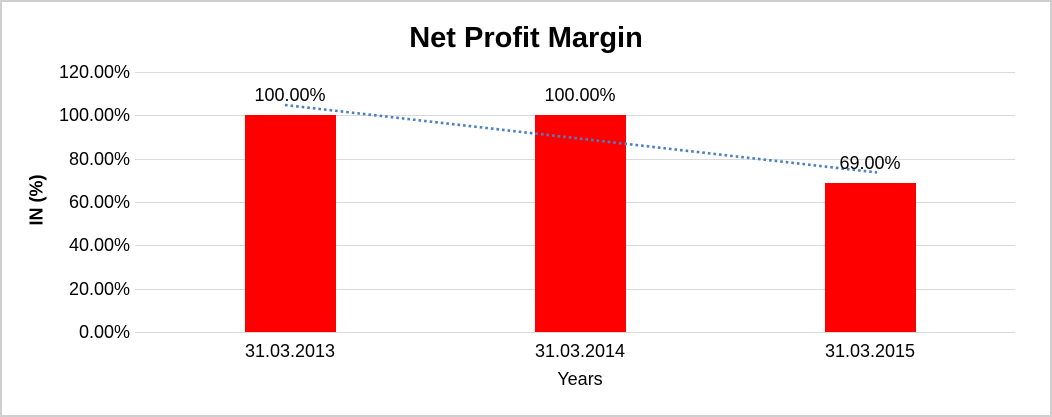 This screenshot has height=417, width=1052. Describe the element at coordinates (580, 351) in the screenshot. I see `x-tick-label: 31.03.2014` at that location.